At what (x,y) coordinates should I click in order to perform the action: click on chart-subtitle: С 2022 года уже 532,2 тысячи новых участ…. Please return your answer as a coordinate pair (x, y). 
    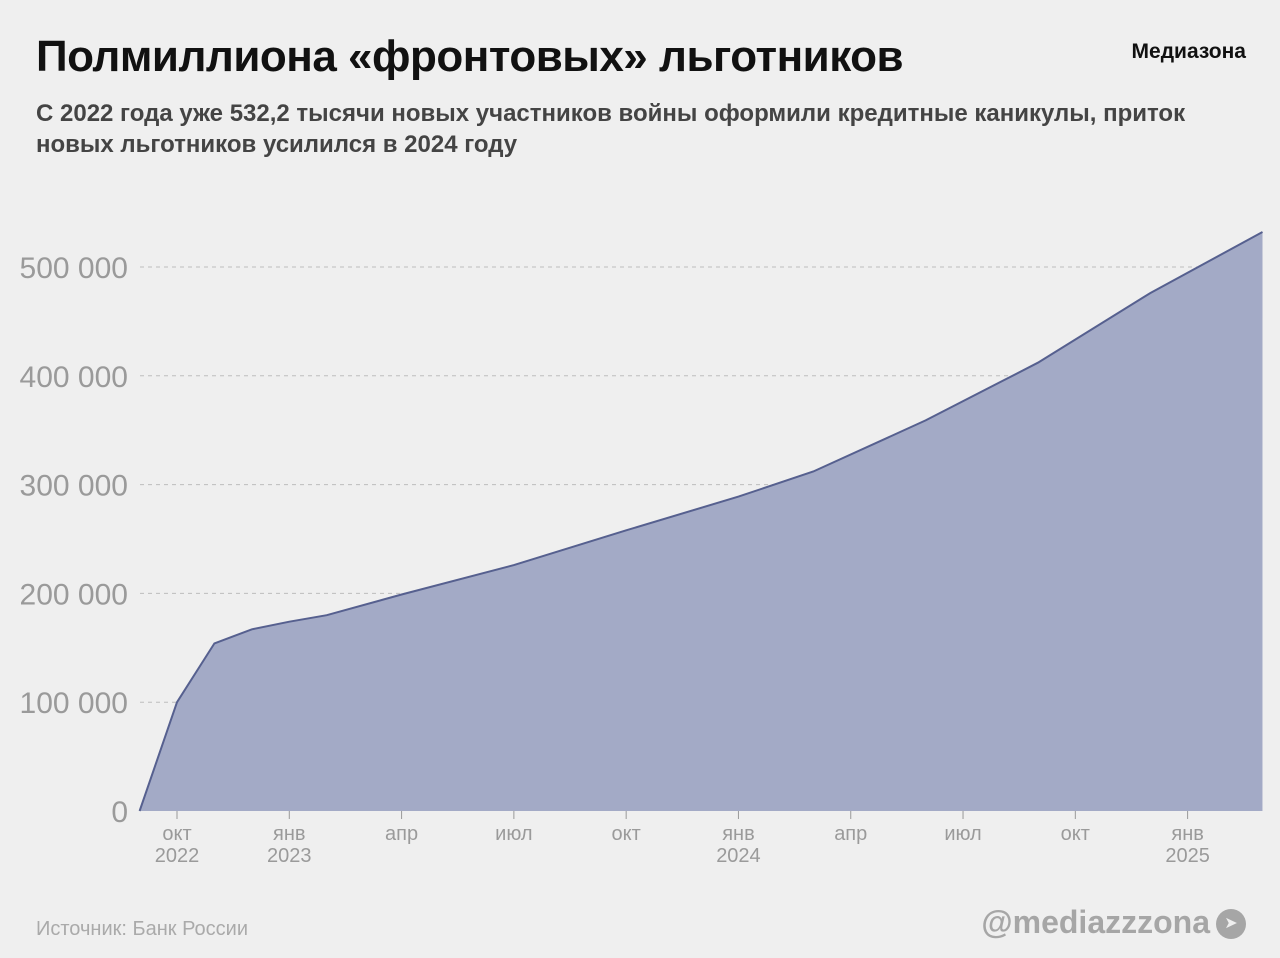
    Looking at the image, I should click on (611, 129).